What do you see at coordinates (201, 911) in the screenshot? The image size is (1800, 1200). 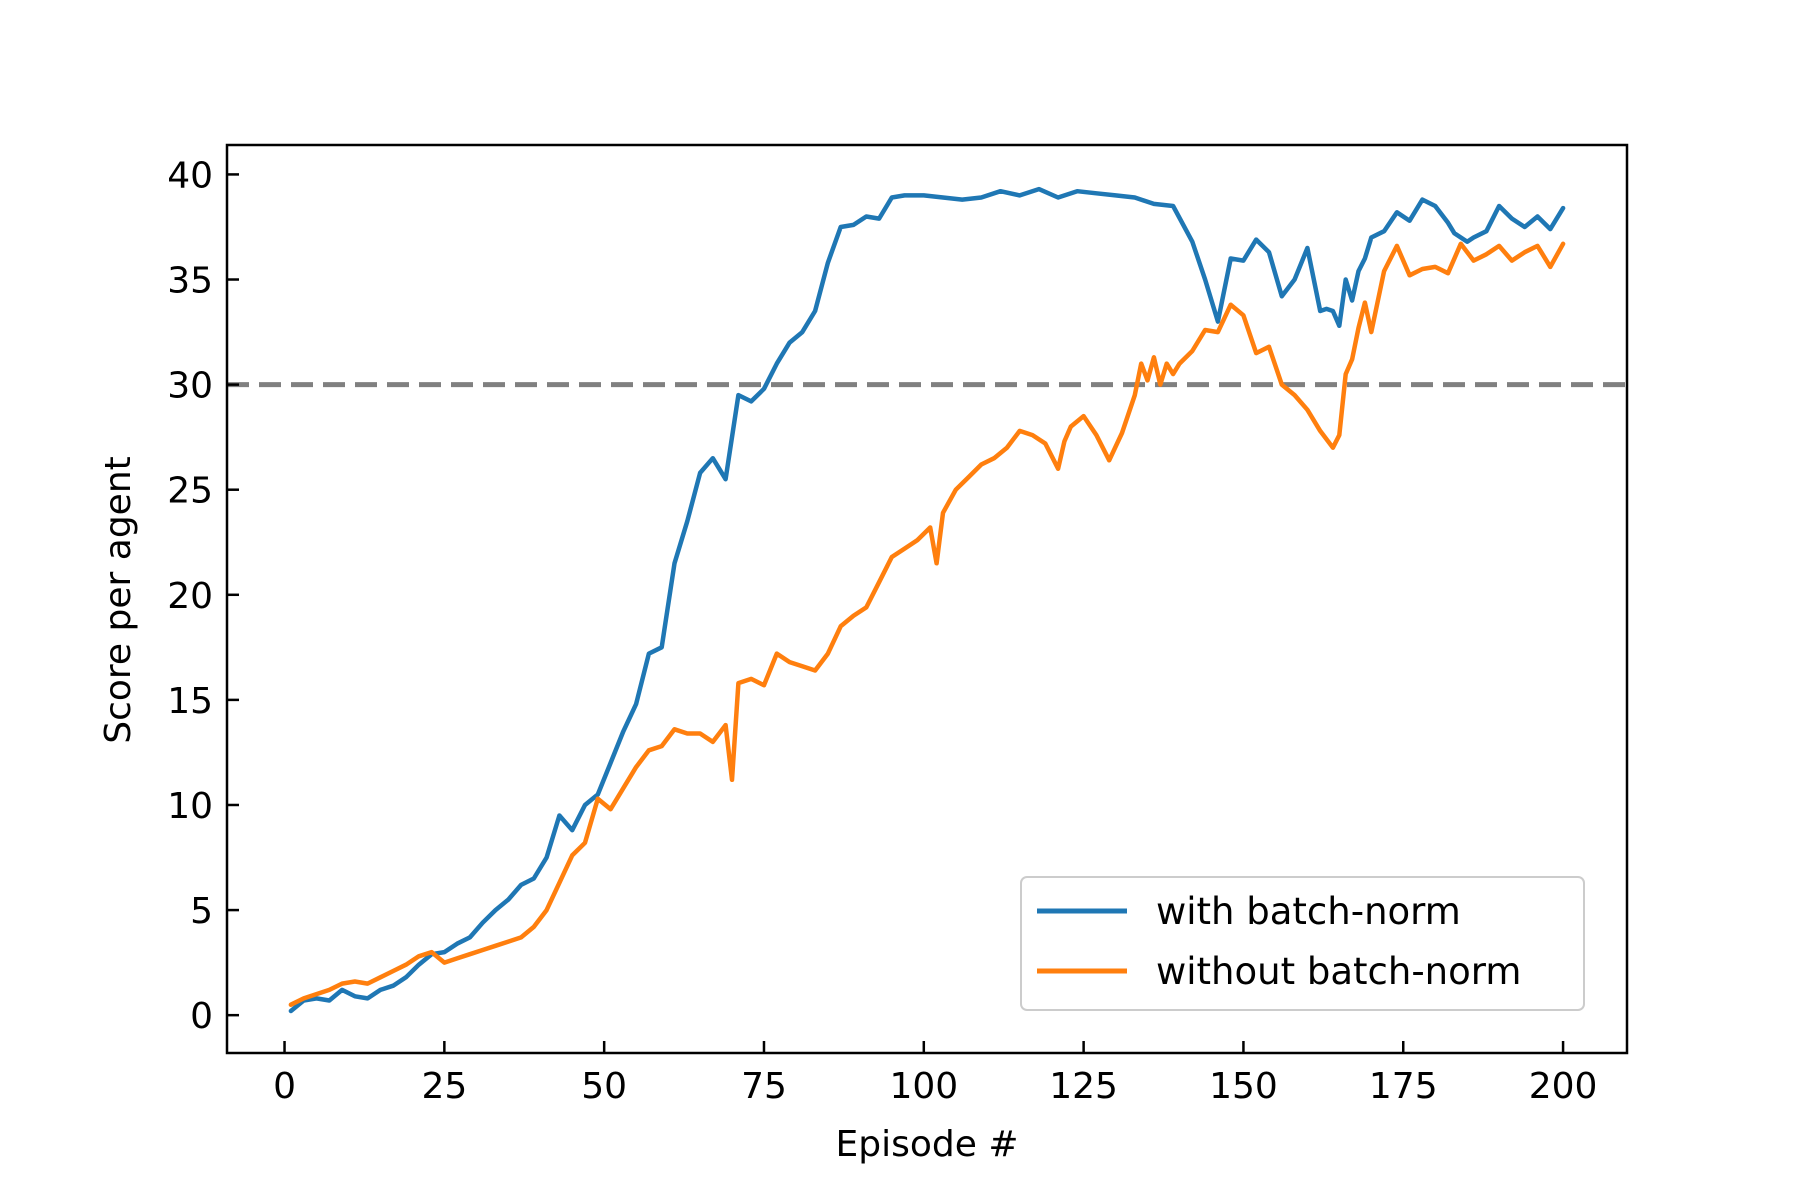 I see `y-tick-label: 5` at bounding box center [201, 911].